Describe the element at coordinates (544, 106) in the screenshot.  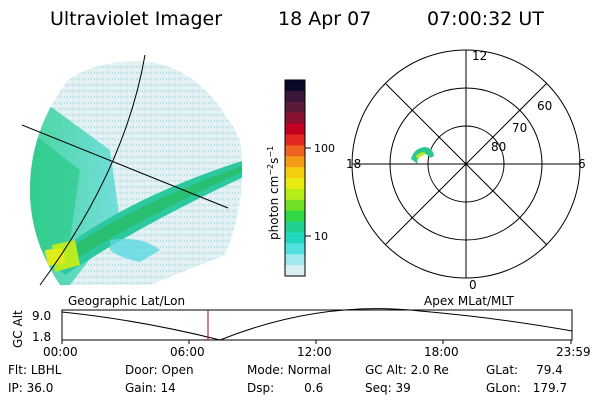
I see `mlat-label-60: 60` at that location.